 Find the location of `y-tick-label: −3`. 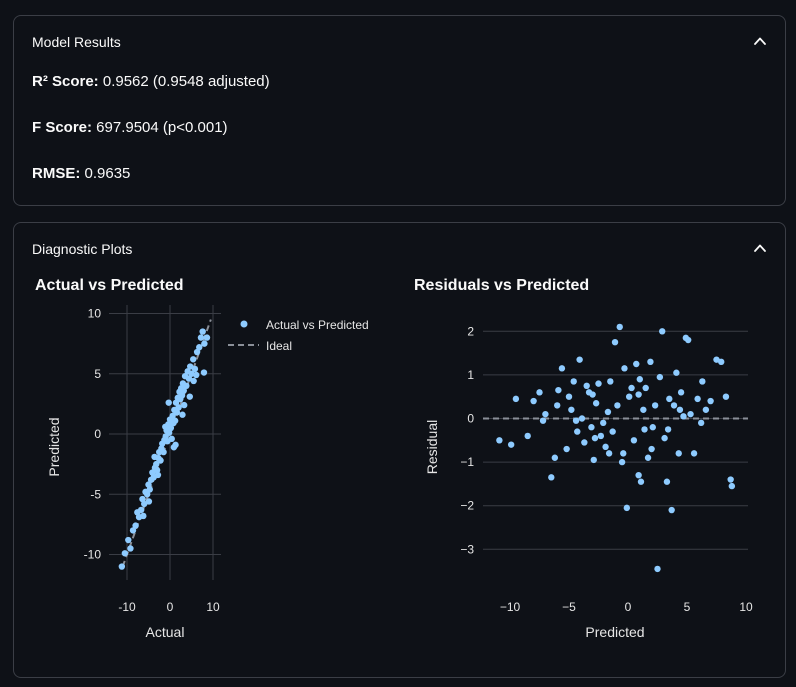

y-tick-label: −3 is located at coordinates (467, 549).